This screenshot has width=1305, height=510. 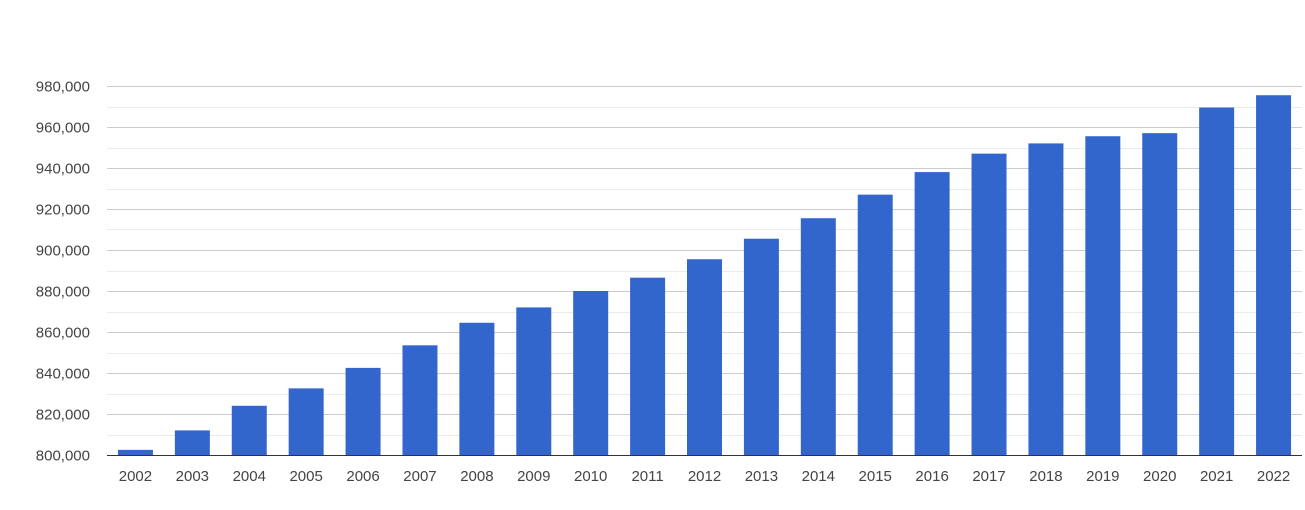 What do you see at coordinates (1217, 281) in the screenshot?
I see `bar-2021` at bounding box center [1217, 281].